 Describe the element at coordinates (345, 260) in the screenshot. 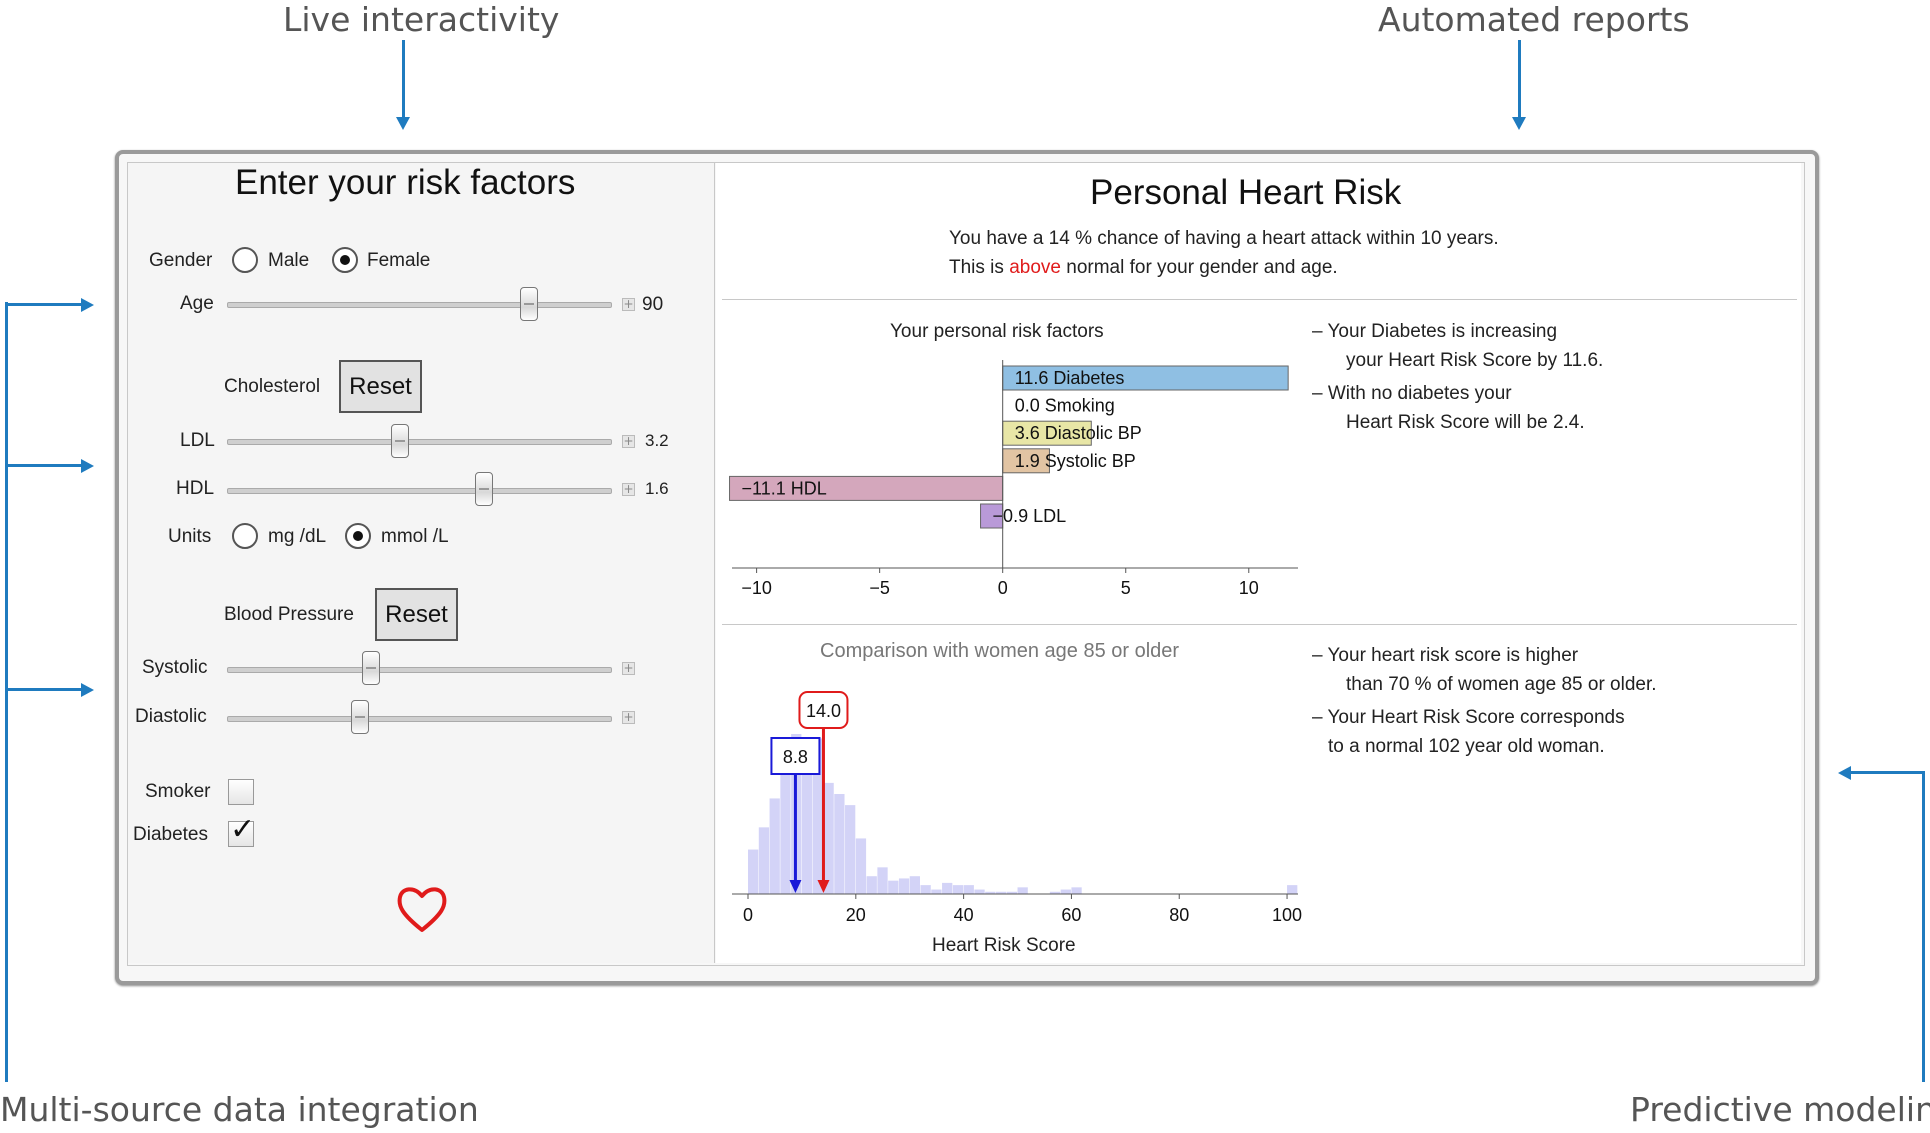

I see `gender-female-radio` at that location.